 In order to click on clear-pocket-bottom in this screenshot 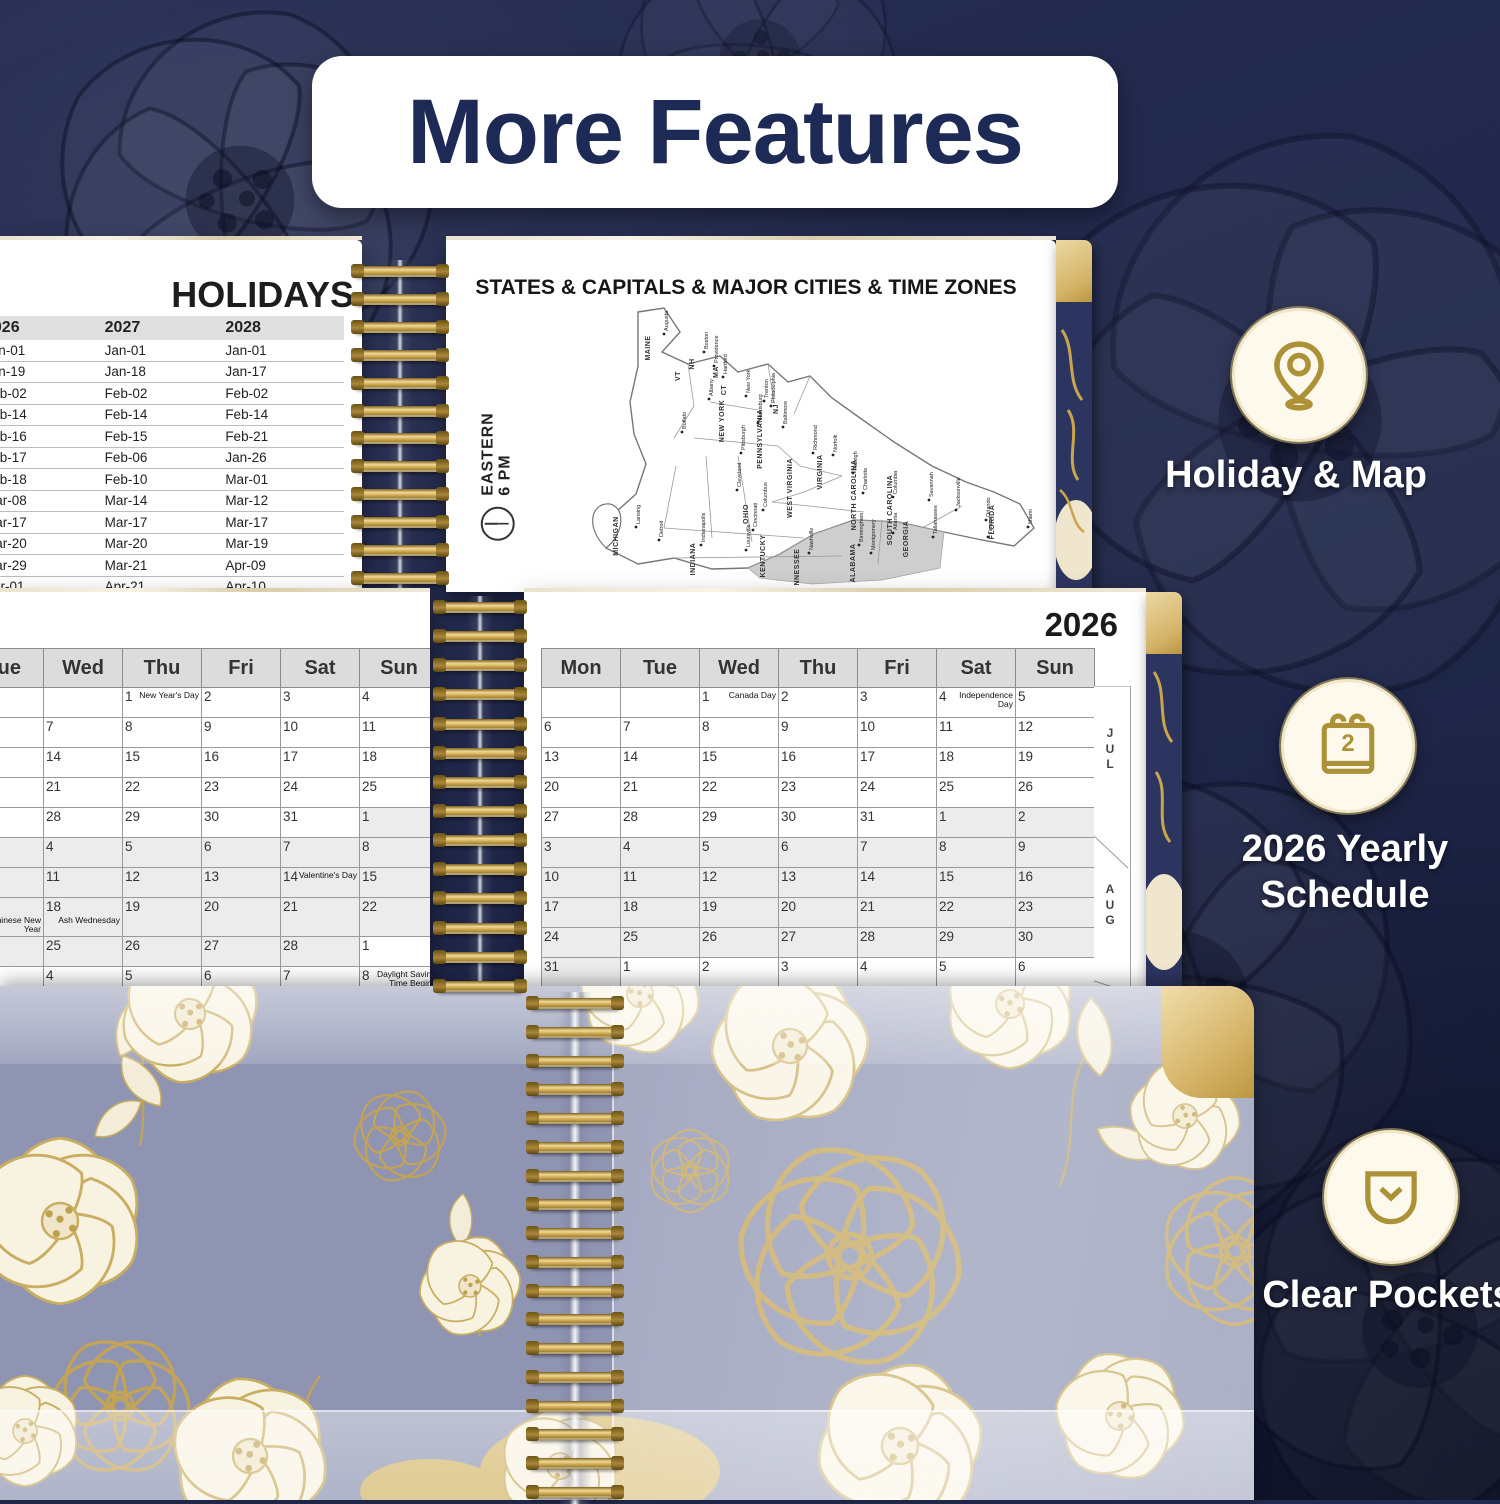, I will do `click(627, 1455)`.